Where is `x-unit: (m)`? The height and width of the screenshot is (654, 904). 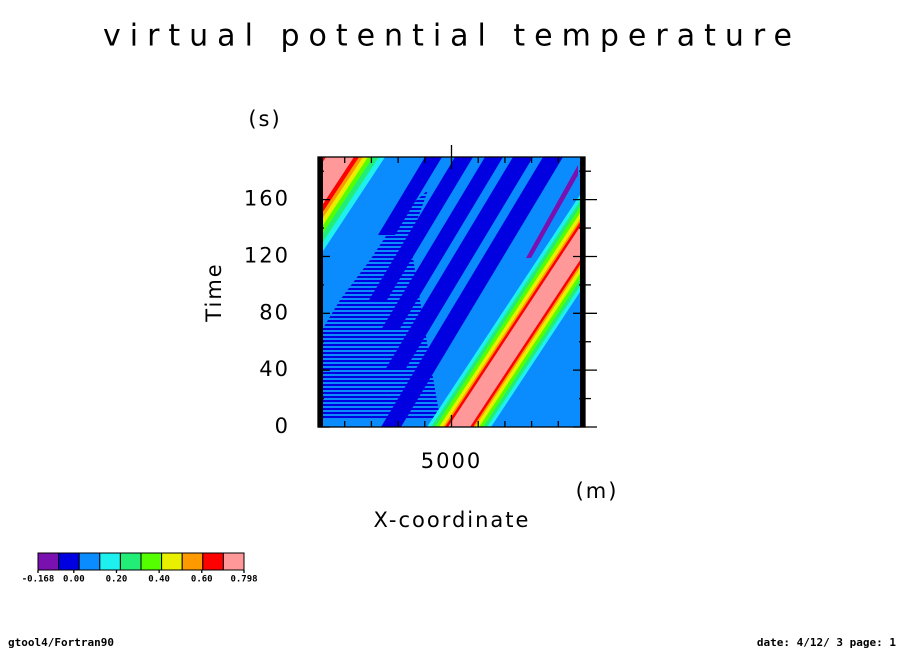 x-unit: (m) is located at coordinates (597, 491).